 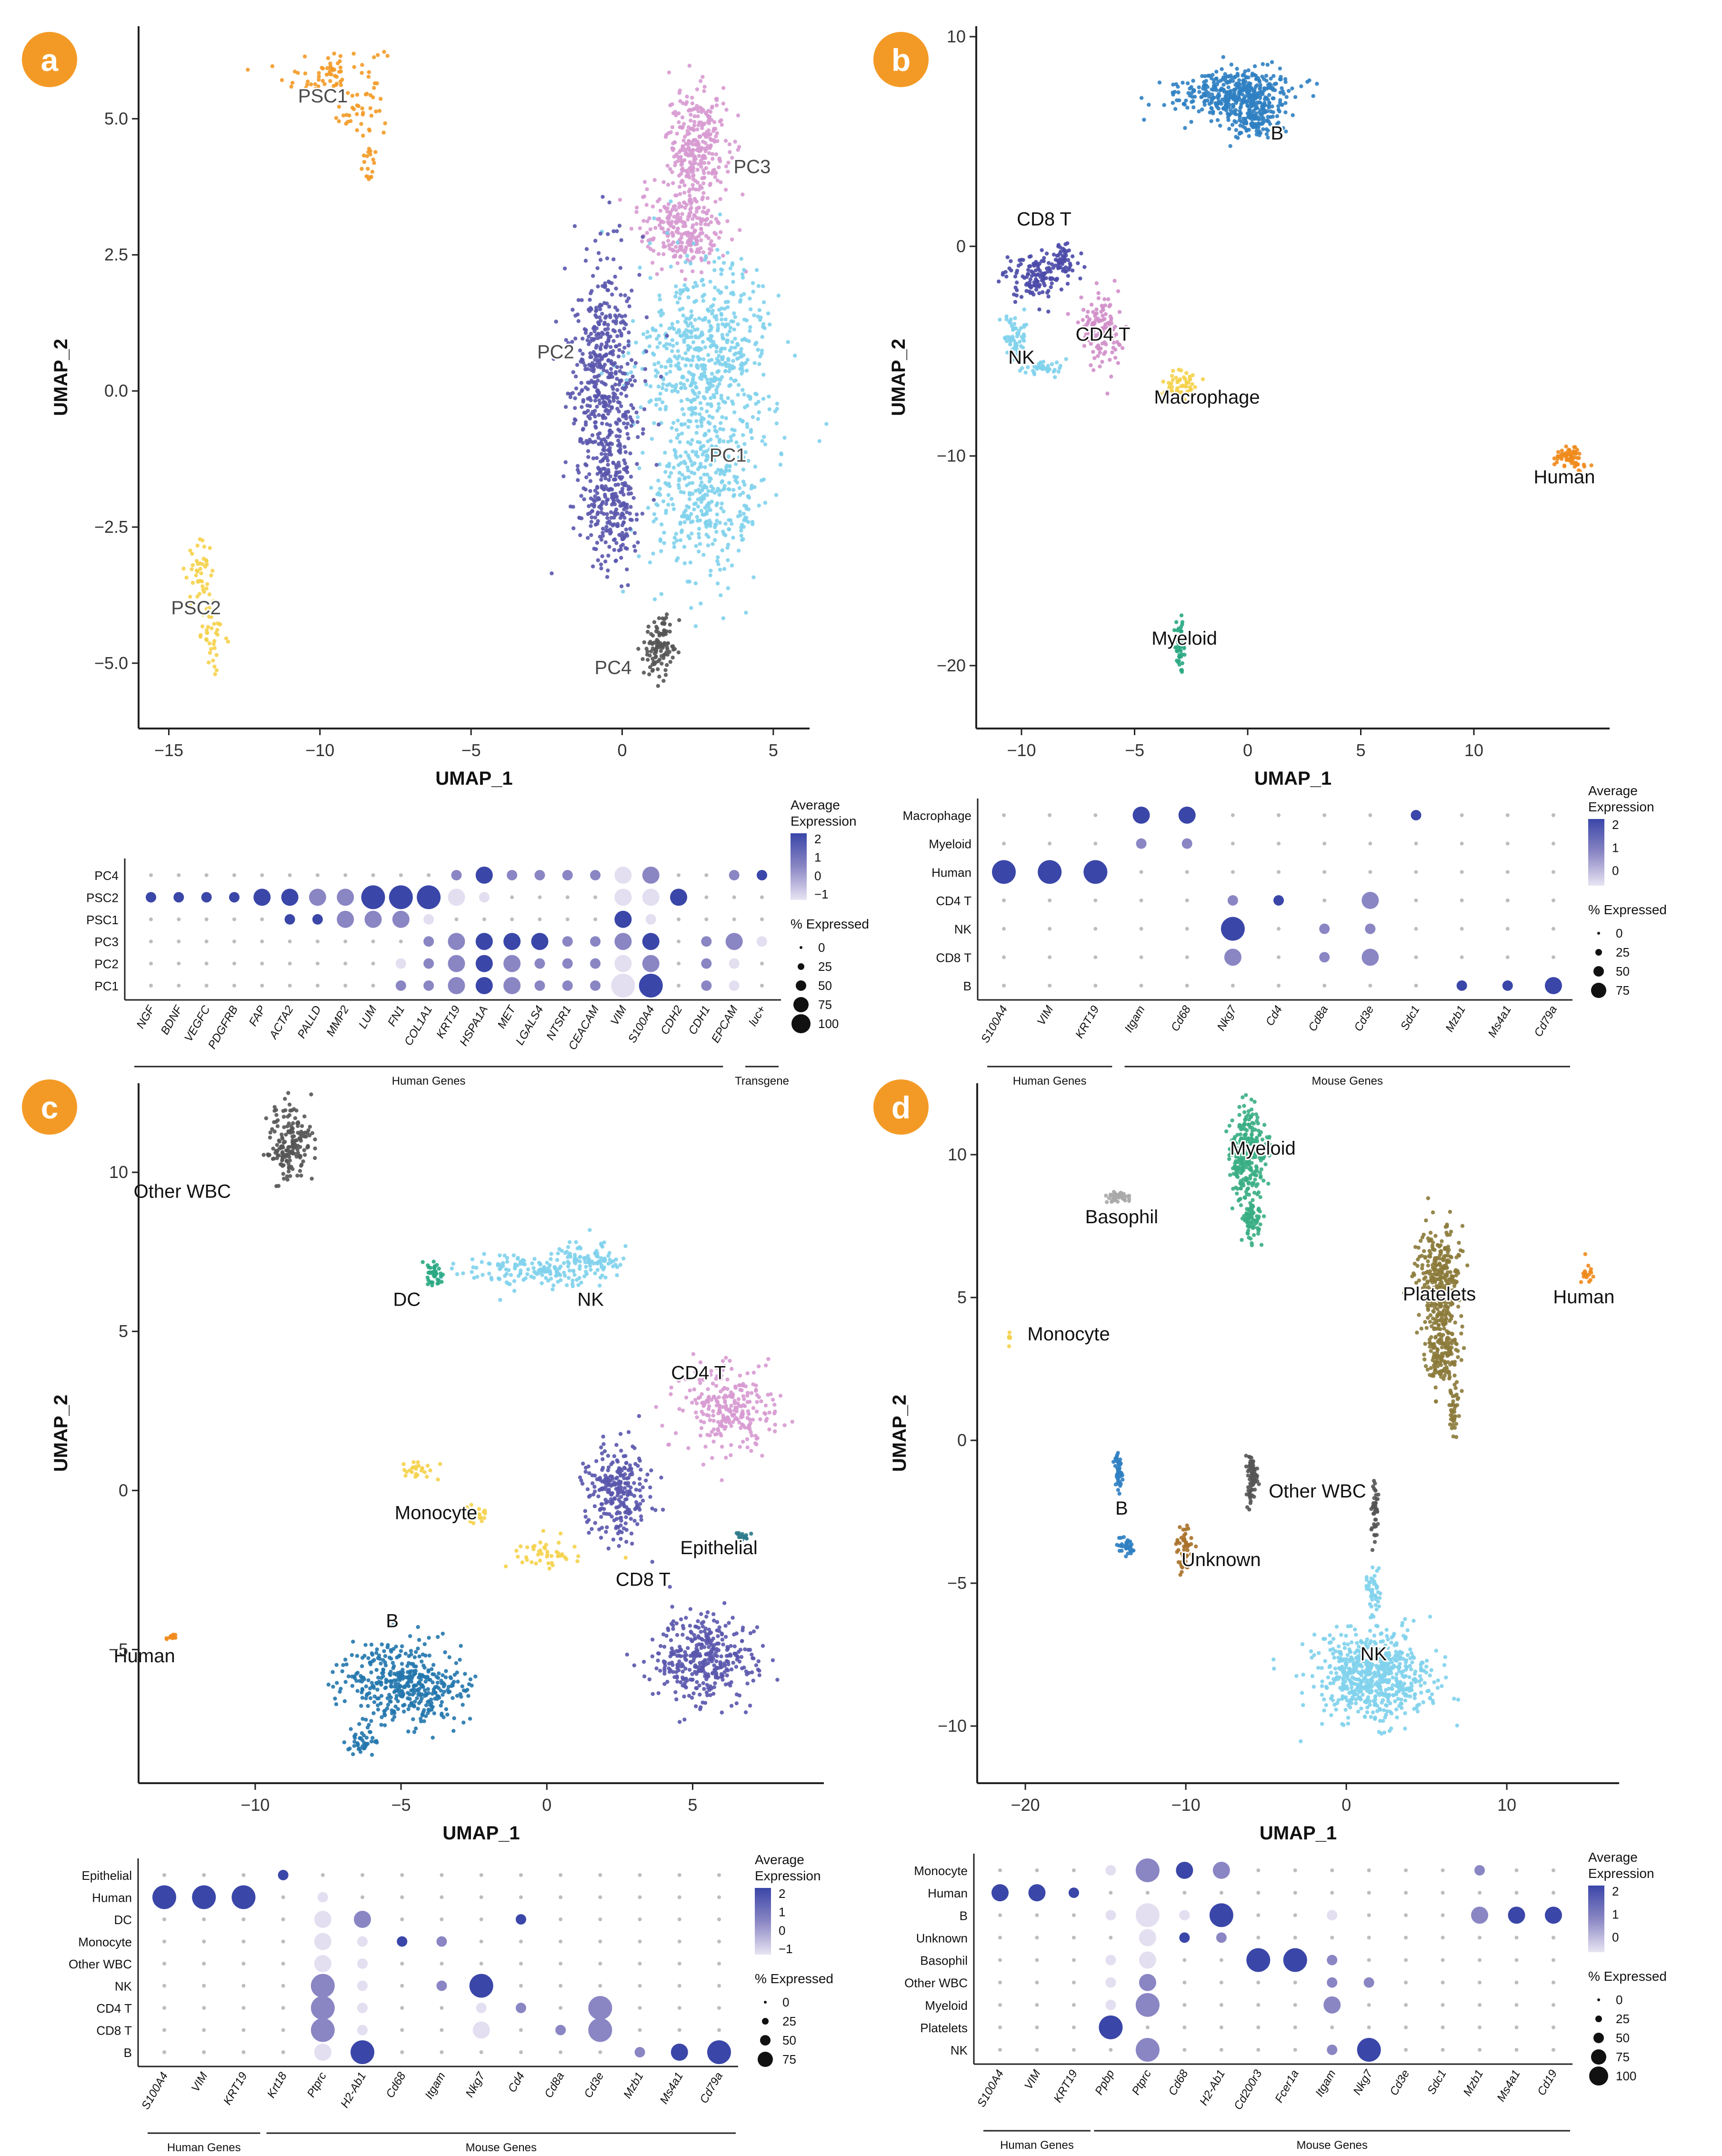 What do you see at coordinates (318, 115) in the screenshot?
I see `cluster-psc1` at bounding box center [318, 115].